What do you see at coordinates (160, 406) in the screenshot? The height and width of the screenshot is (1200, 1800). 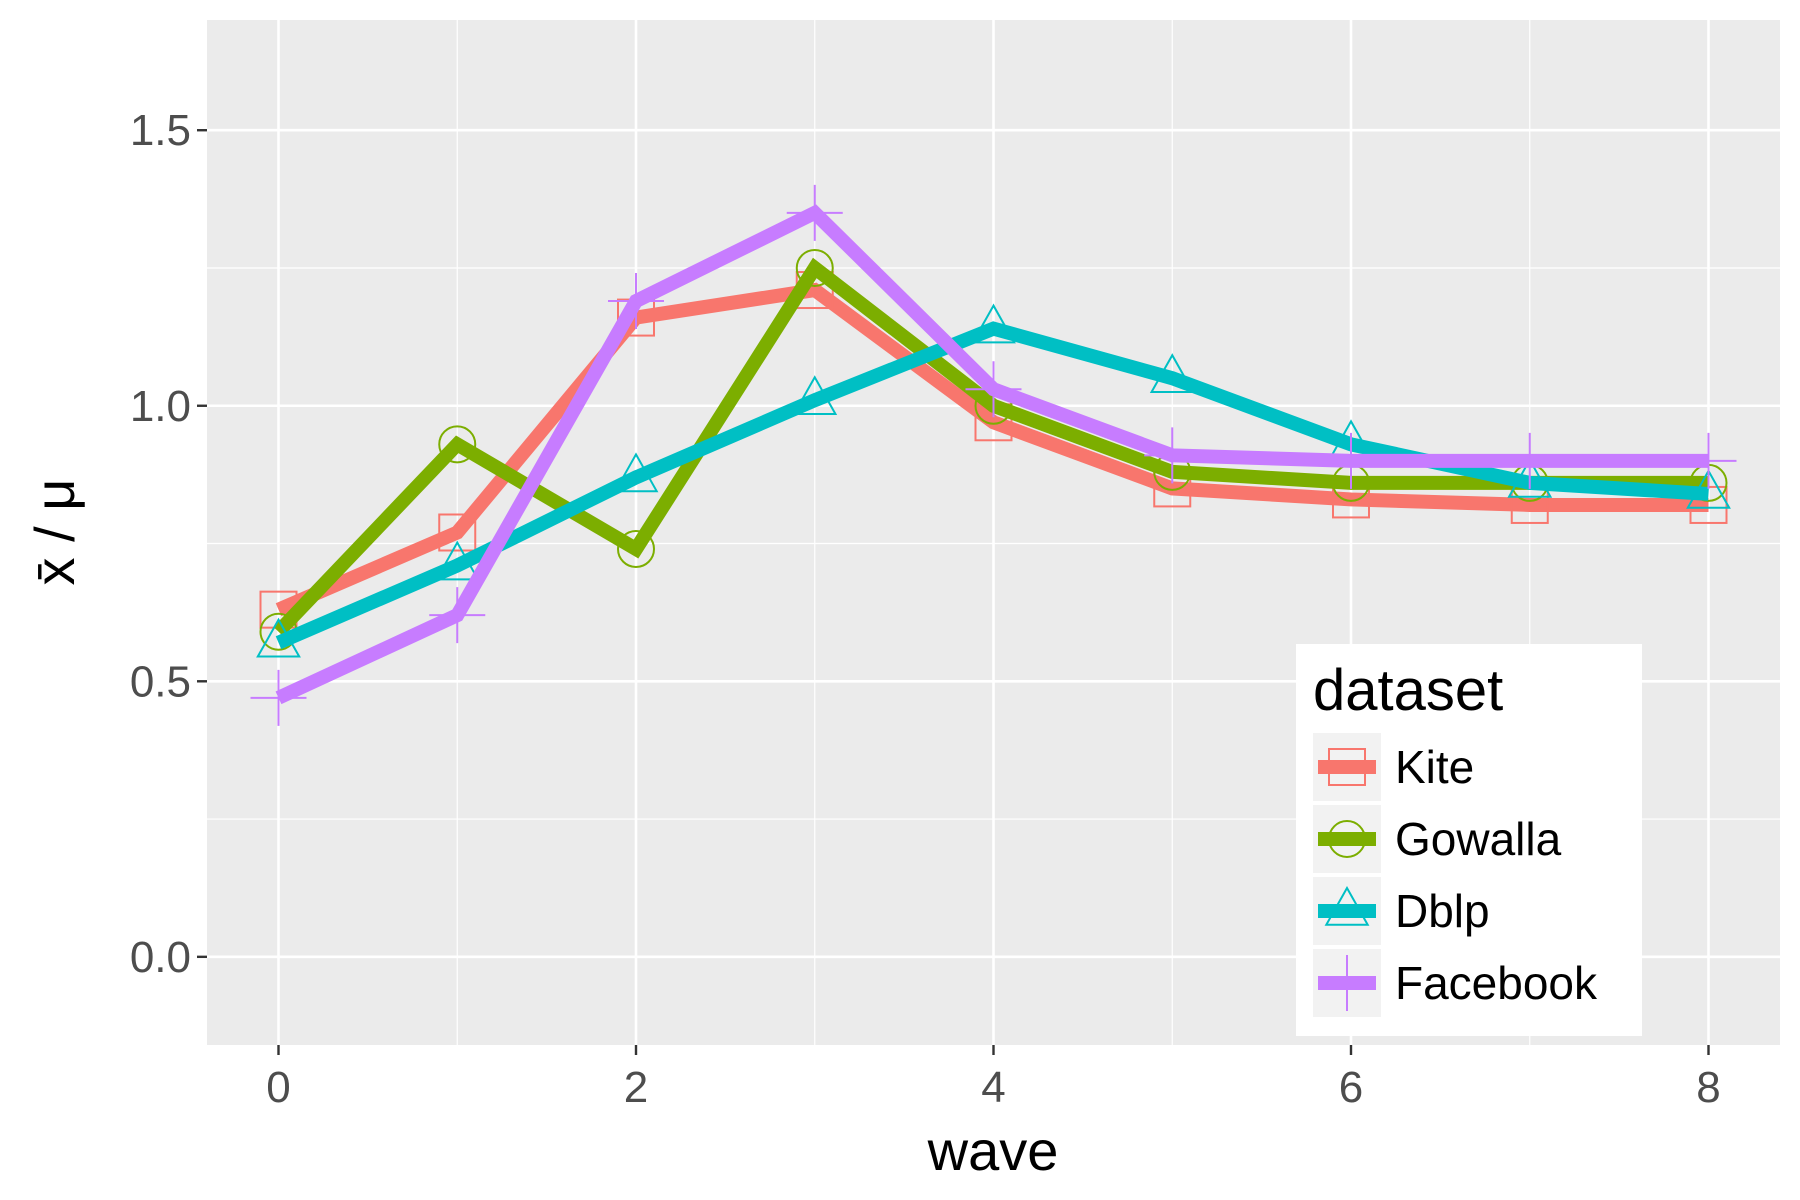 I see `y-tick-label: 1.0` at bounding box center [160, 406].